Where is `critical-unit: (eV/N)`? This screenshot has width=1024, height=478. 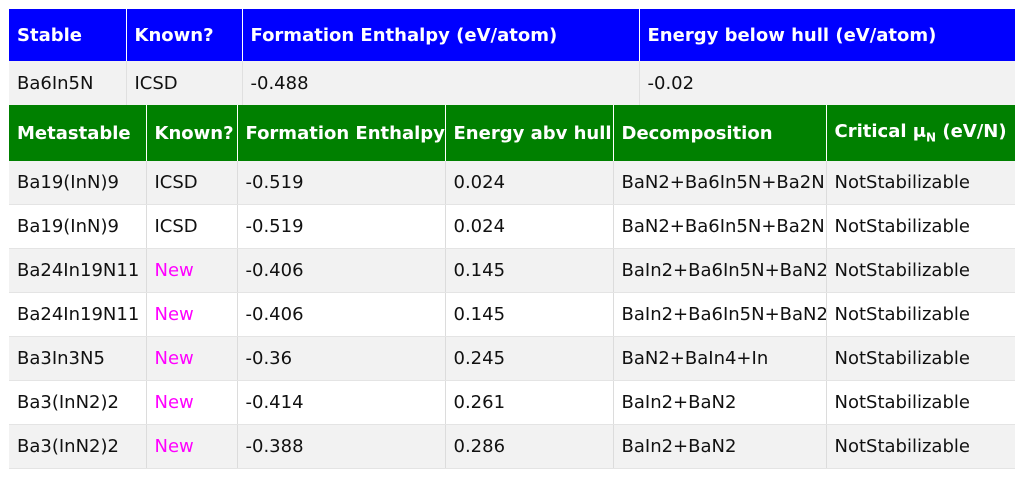 critical-unit: (eV/N) is located at coordinates (971, 132).